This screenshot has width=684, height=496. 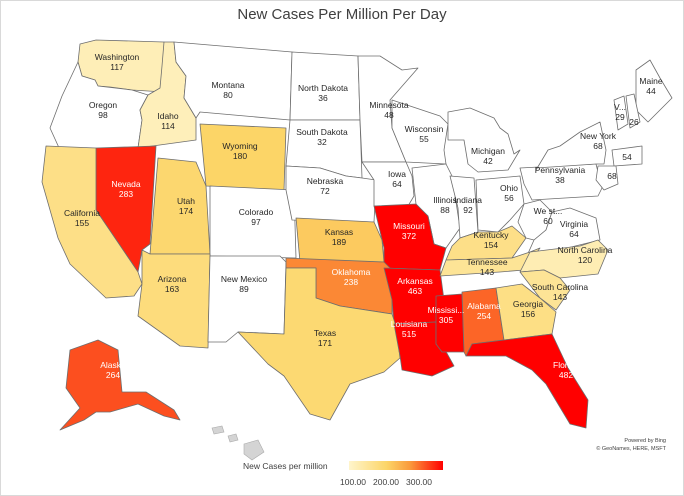 What do you see at coordinates (500, 204) in the screenshot?
I see `state-ohio` at bounding box center [500, 204].